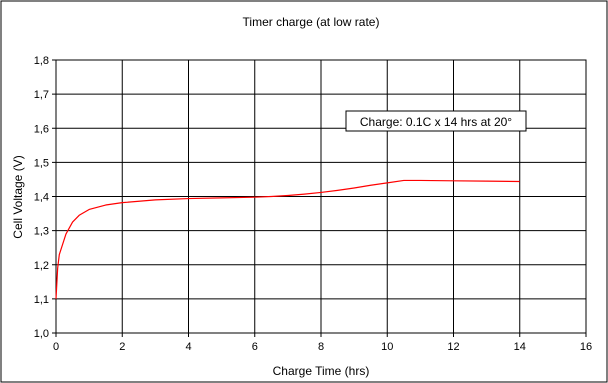  I want to click on y-tick-label: 1,7, so click(41, 95).